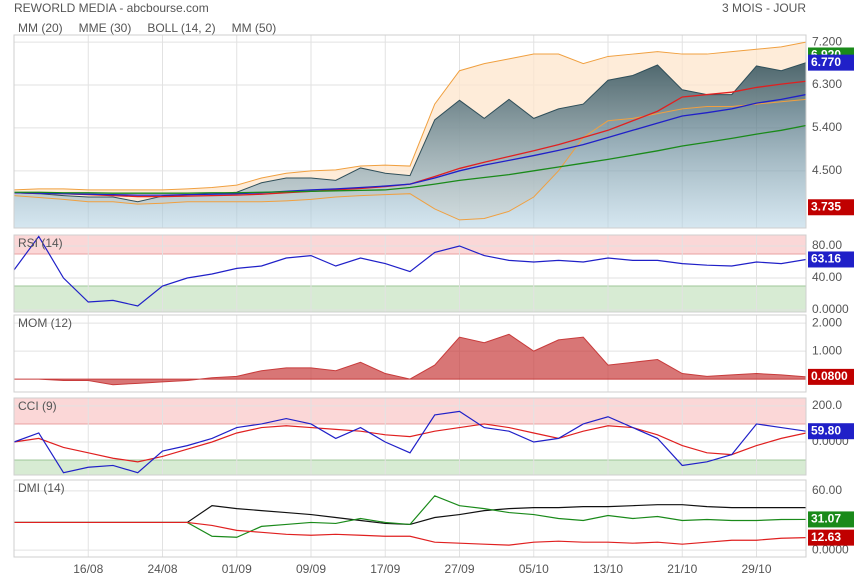 The width and height of the screenshot is (855, 580). Describe the element at coordinates (41, 488) in the screenshot. I see `panel-title: DMI (14)` at that location.